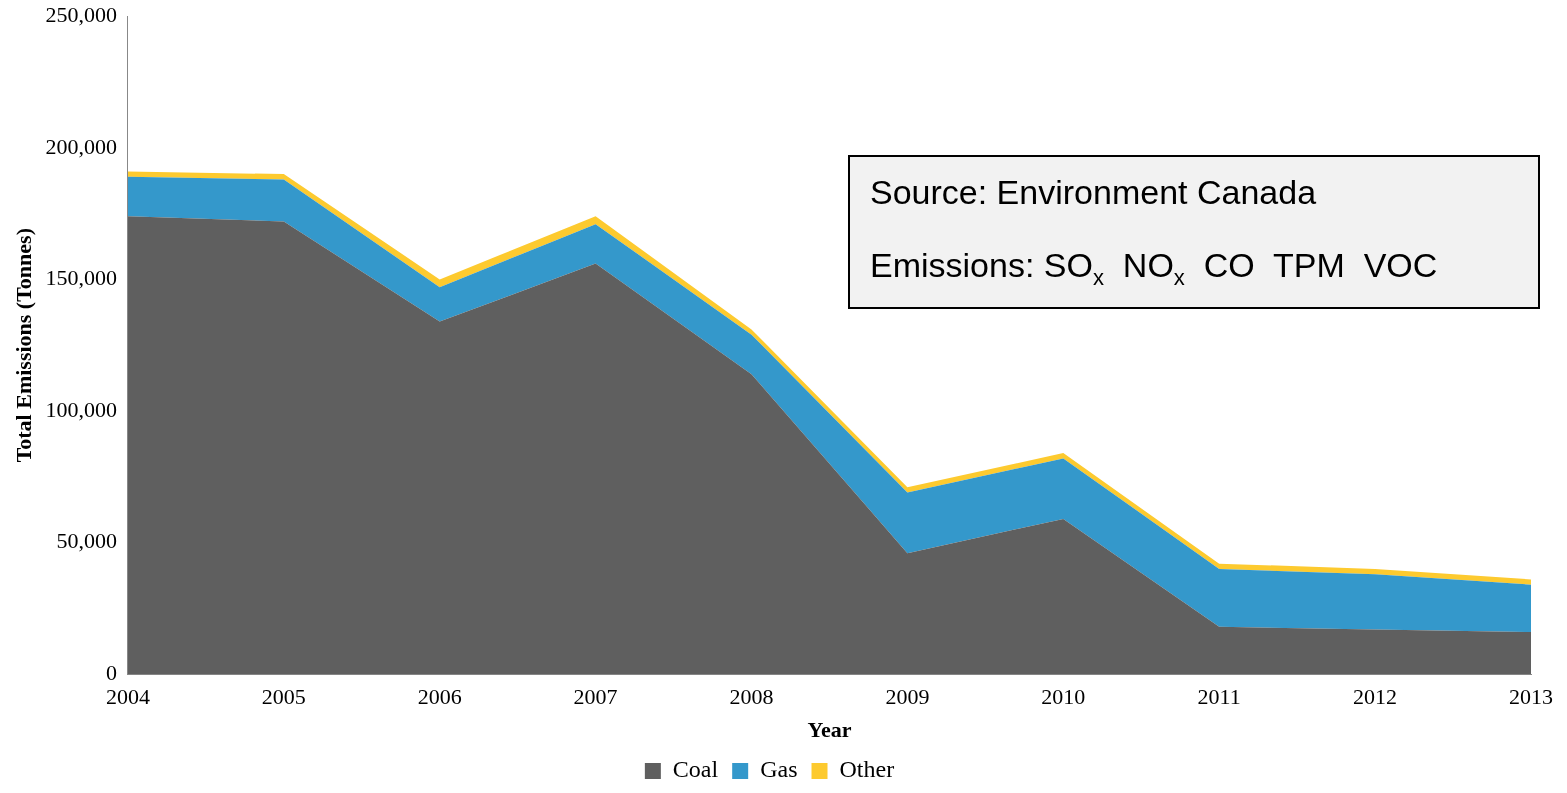 This screenshot has height=793, width=1567. What do you see at coordinates (81, 278) in the screenshot?
I see `y-tick-label: 150,000` at bounding box center [81, 278].